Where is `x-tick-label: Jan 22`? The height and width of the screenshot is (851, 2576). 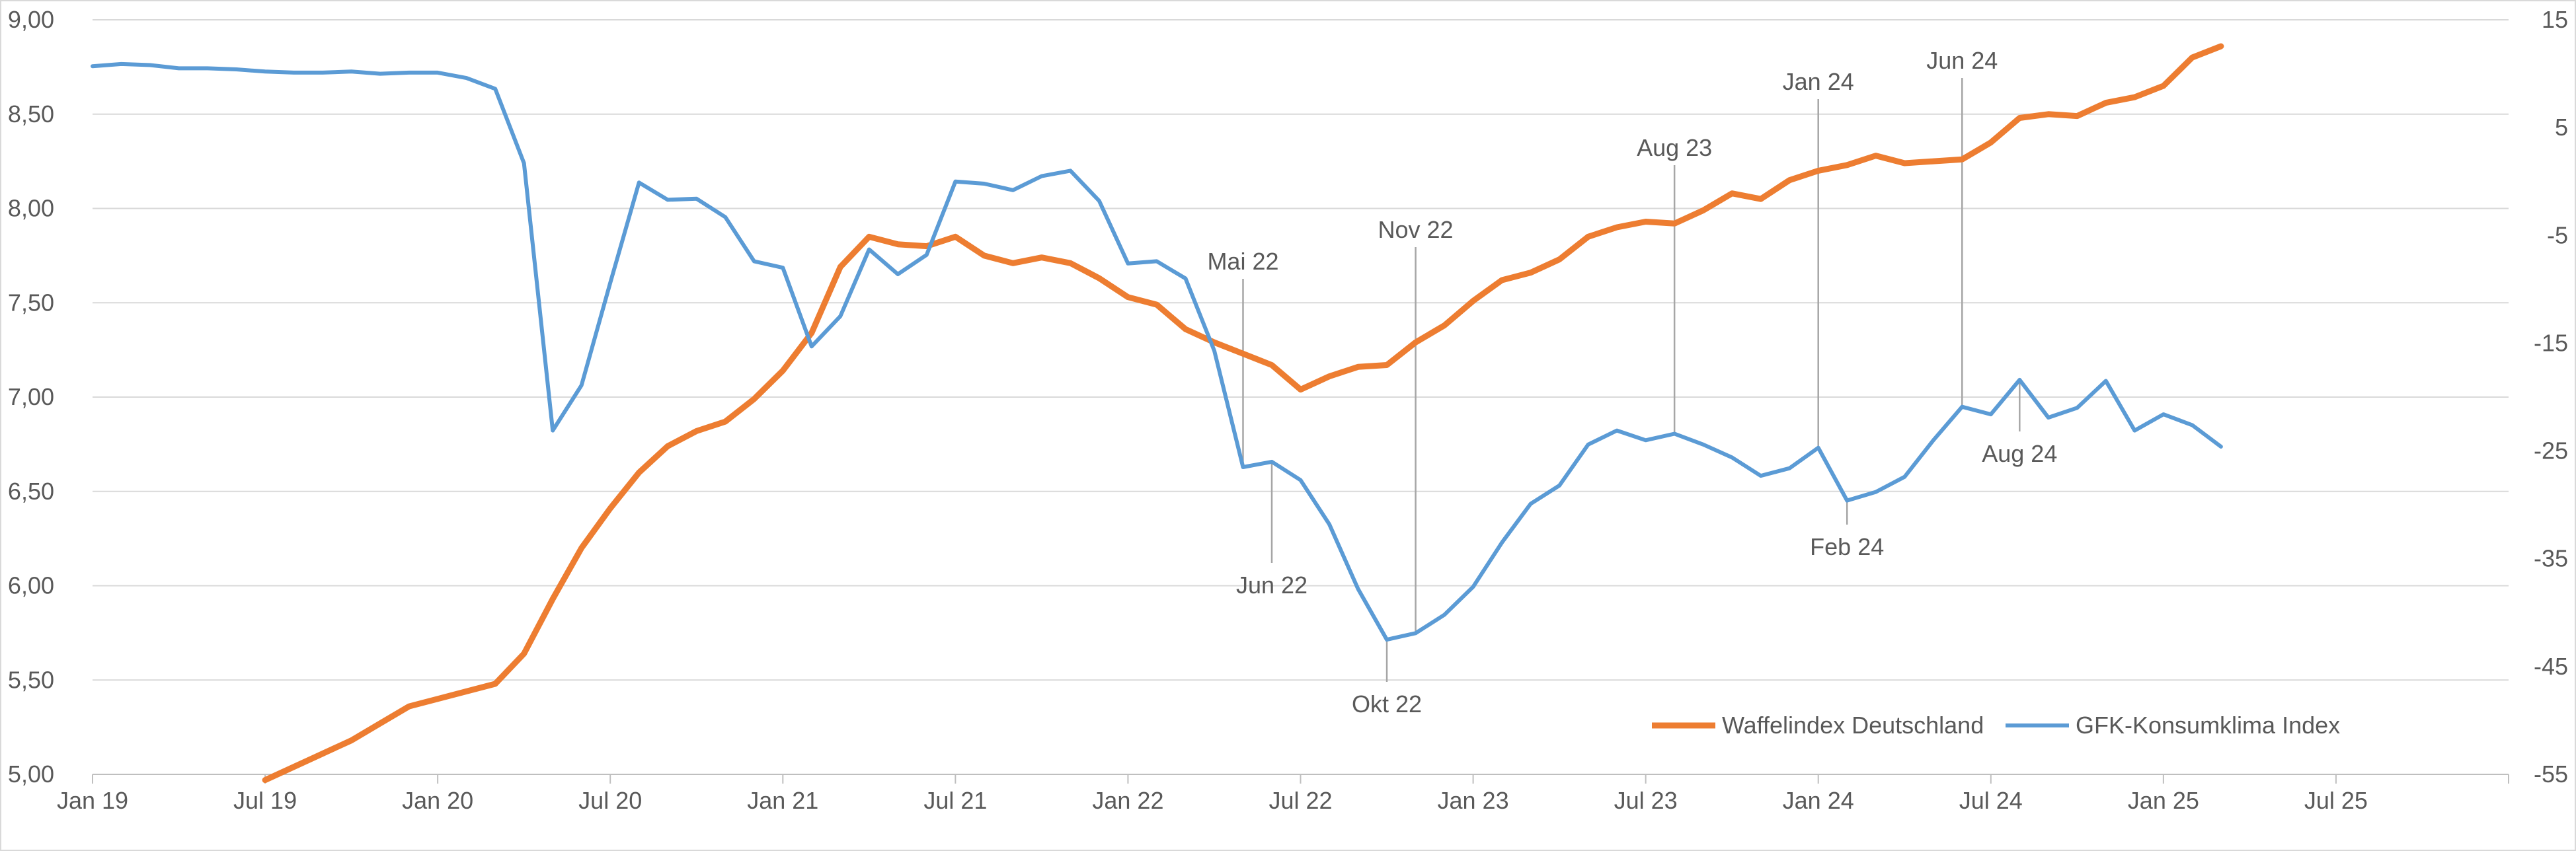 x-tick-label: Jan 22 is located at coordinates (1127, 801).